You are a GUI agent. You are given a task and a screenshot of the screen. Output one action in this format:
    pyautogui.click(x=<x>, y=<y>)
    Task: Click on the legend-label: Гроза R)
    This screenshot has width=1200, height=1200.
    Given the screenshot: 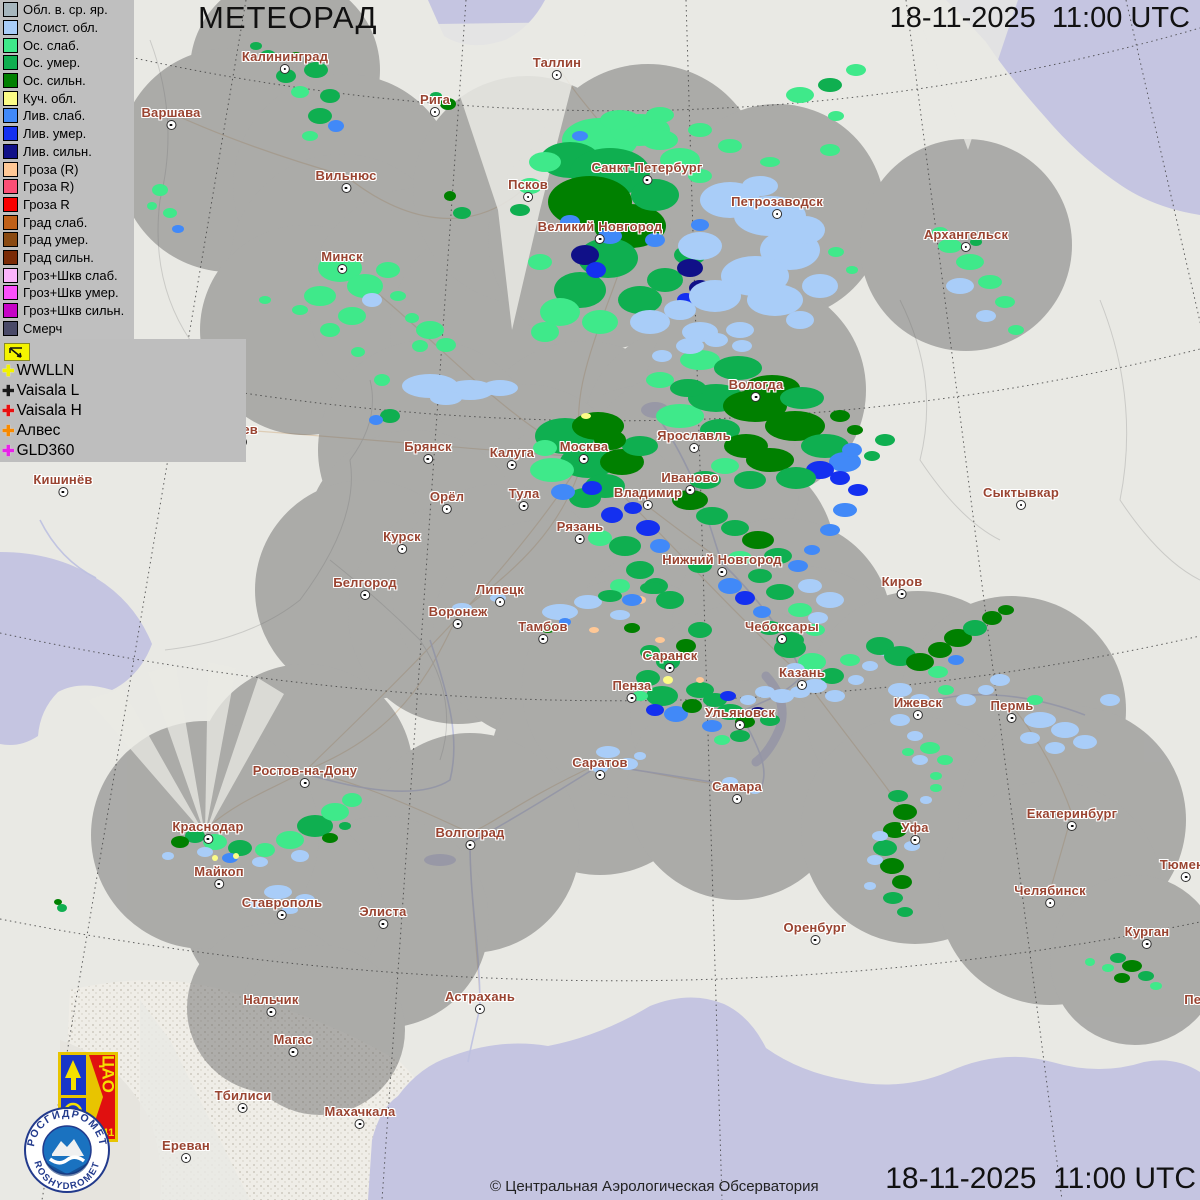 What is the action you would take?
    pyautogui.click(x=49, y=187)
    